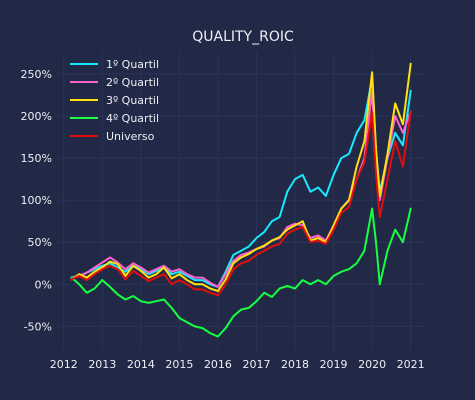 Image resolution: width=475 pixels, height=400 pixels. What do you see at coordinates (218, 364) in the screenshot?
I see `x-tick-label: 2016` at bounding box center [218, 364].